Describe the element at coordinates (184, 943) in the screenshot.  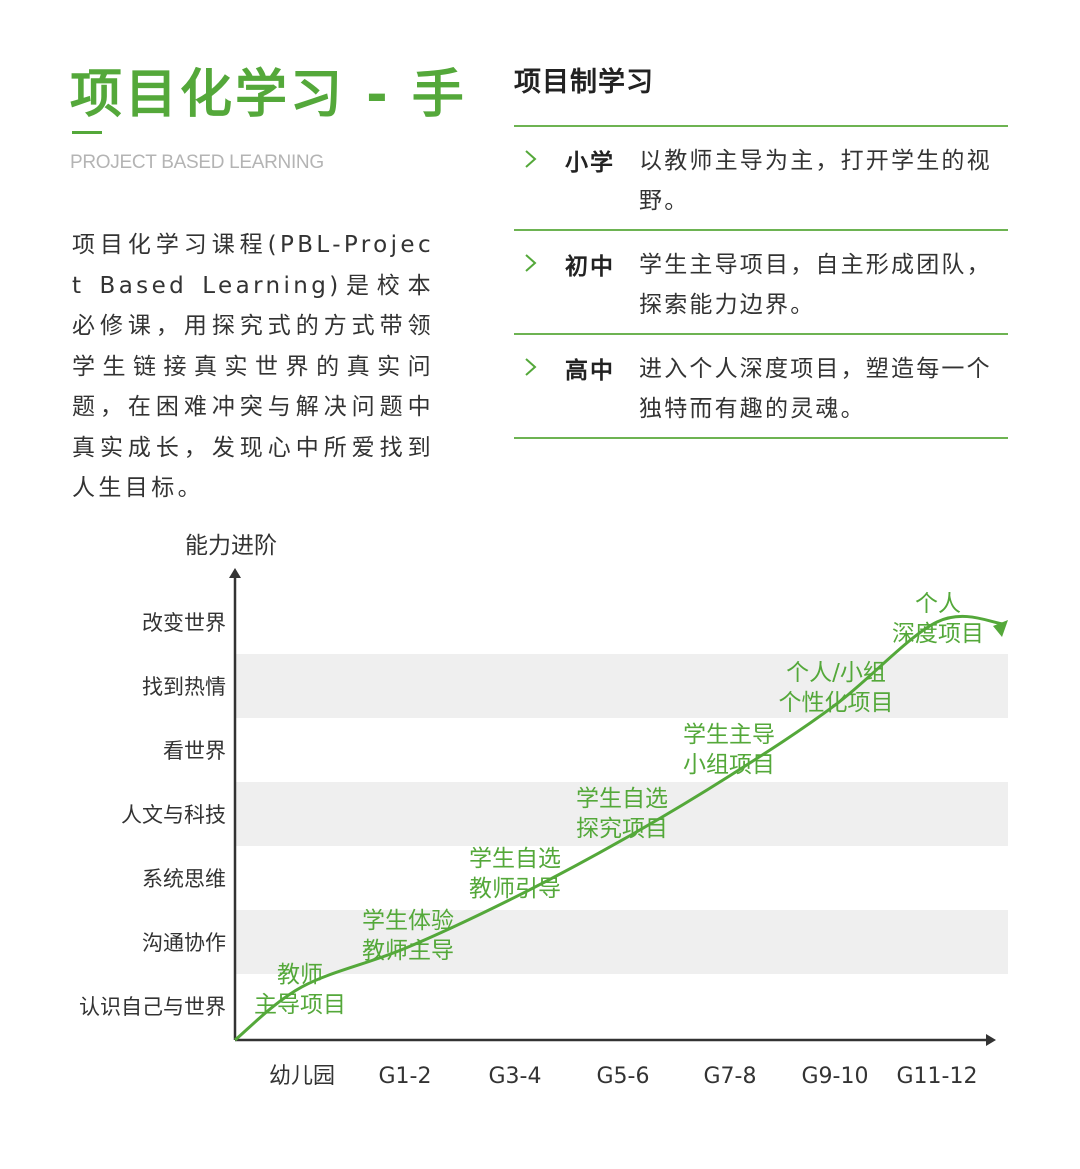
I see `y-tick-label: 沟通协作` at that location.